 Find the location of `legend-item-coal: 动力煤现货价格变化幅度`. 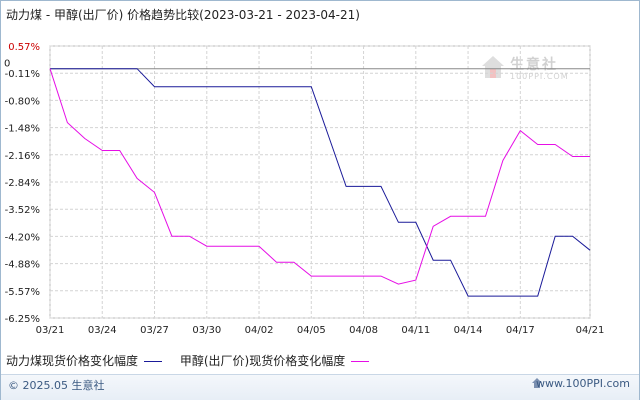

legend-item-coal: 动力煤现货价格变化幅度 is located at coordinates (84, 360).